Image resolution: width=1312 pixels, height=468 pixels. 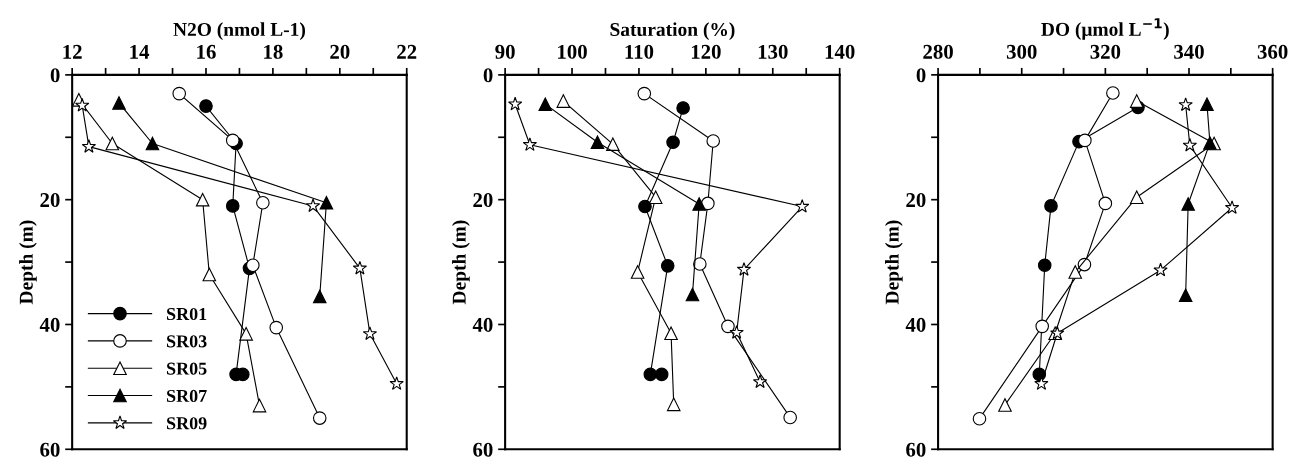 I want to click on x-tick-label: 20, so click(x=340, y=51).